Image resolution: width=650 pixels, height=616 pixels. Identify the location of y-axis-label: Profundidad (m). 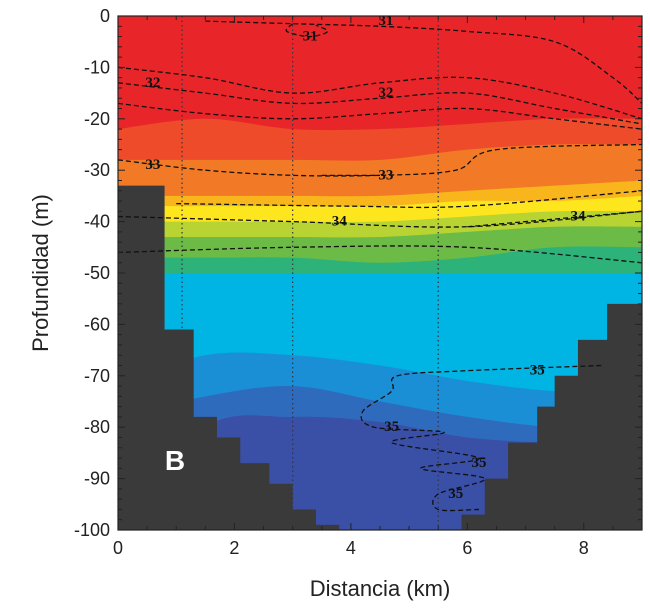
(40, 273).